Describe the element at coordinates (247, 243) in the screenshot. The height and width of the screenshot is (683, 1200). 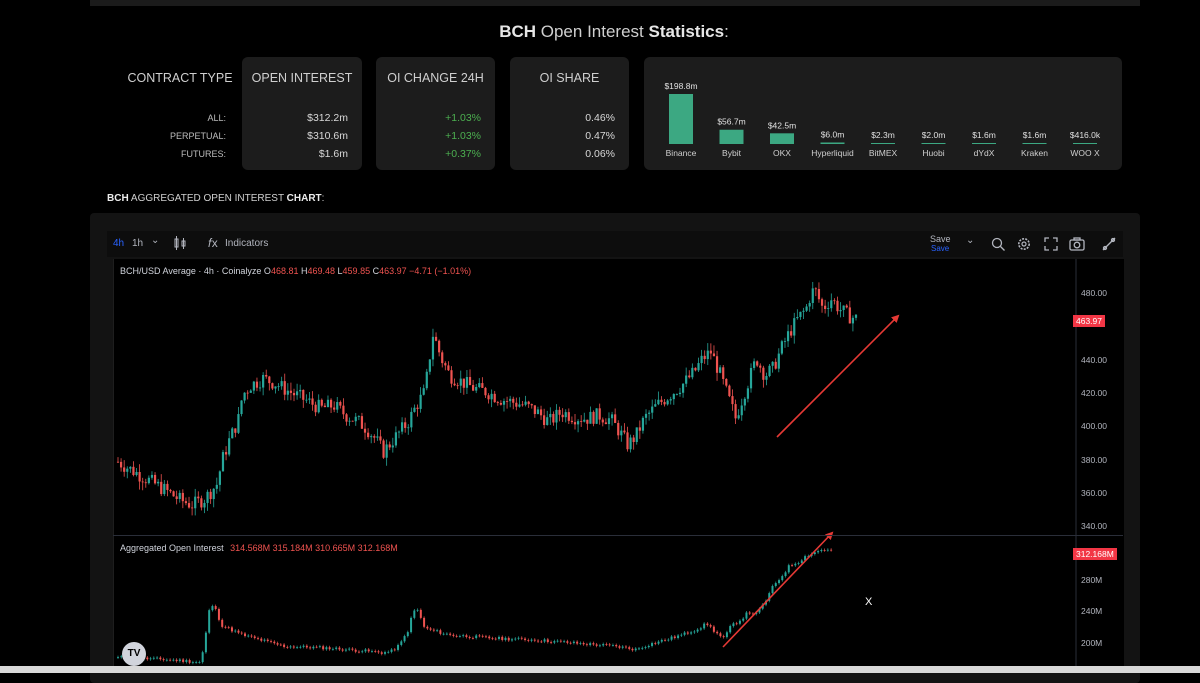
I see `indicators-button: Indicators` at that location.